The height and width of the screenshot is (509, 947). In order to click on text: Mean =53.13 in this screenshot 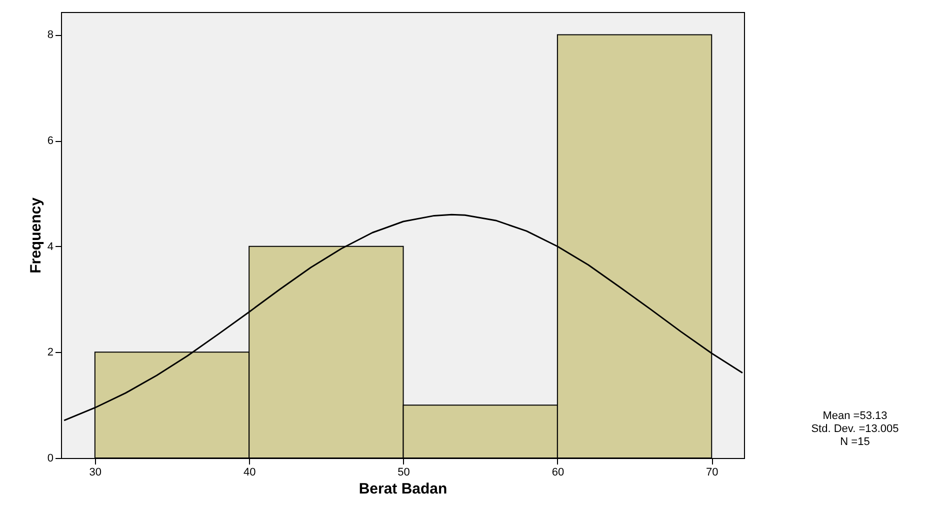, I will do `click(855, 416)`.